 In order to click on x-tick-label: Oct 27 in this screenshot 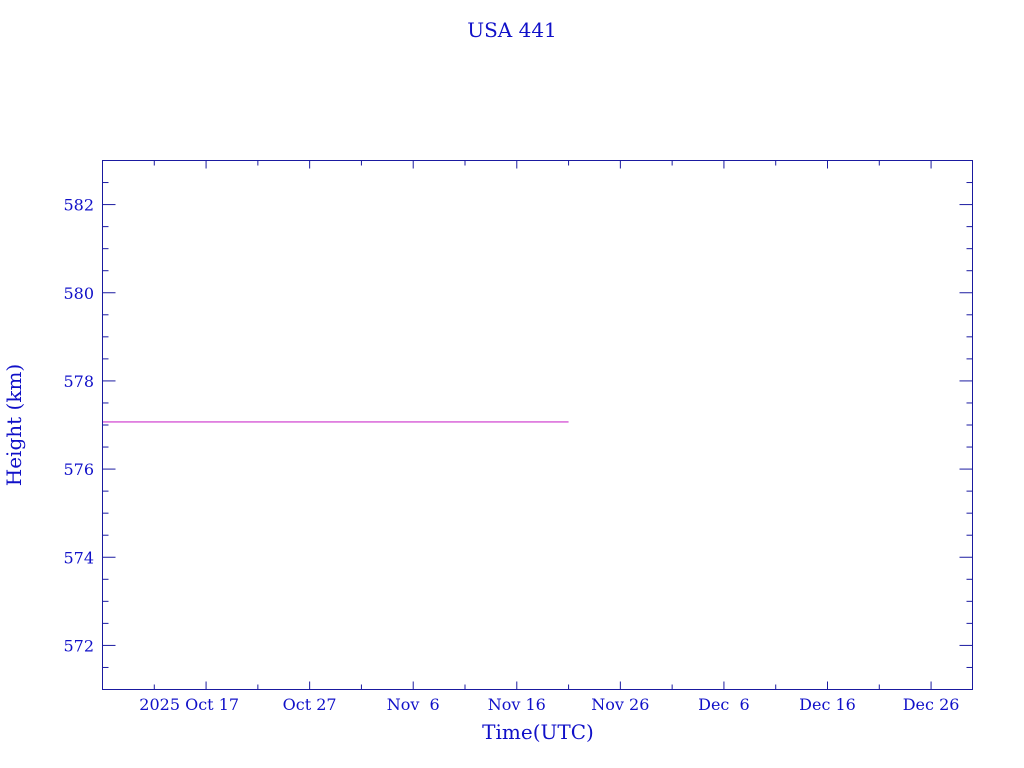, I will do `click(310, 704)`.